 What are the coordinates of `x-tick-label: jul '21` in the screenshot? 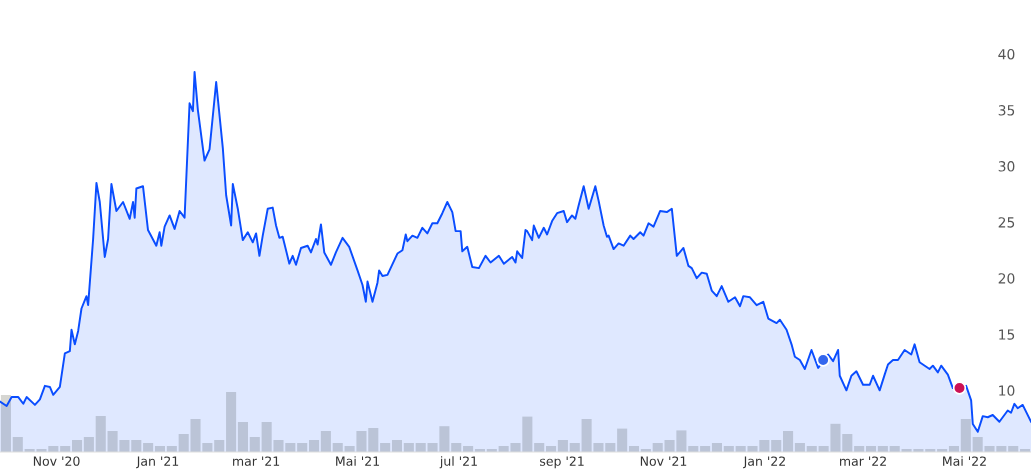 It's located at (458, 462).